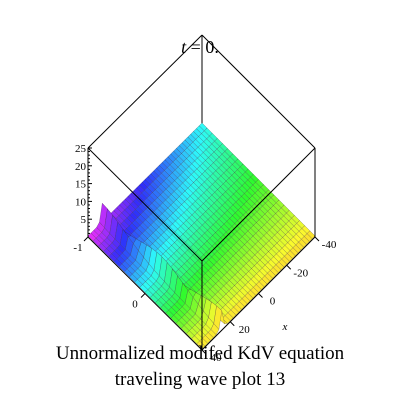 The width and height of the screenshot is (400, 400). Describe the element at coordinates (329, 245) in the screenshot. I see `x-tick-label: -40` at that location.